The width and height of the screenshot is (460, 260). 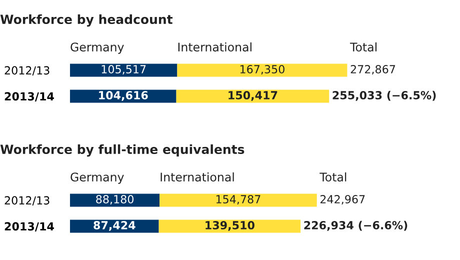 I want to click on data-label: 139,510, so click(x=230, y=226).